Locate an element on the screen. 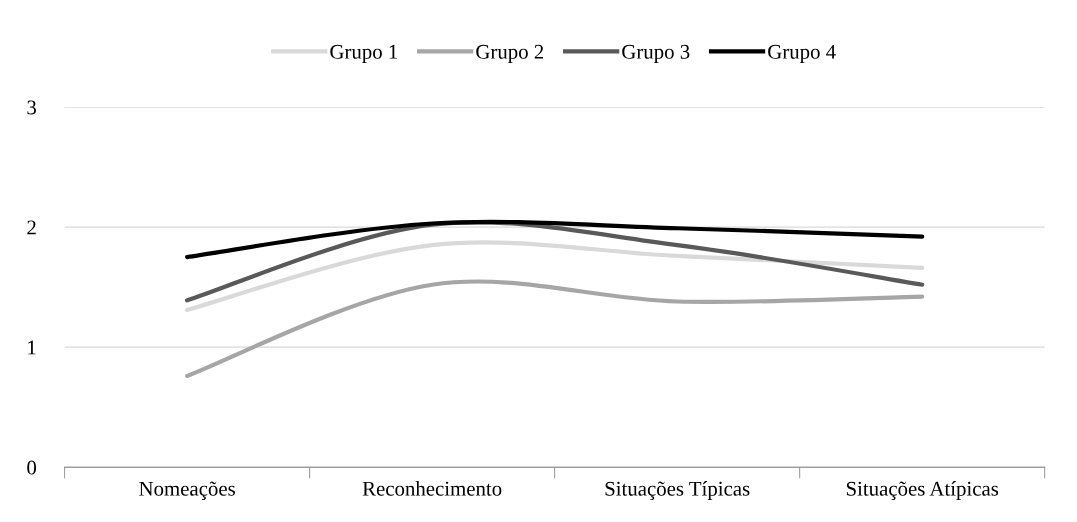 This screenshot has height=522, width=1077. legend-label: Grupo 2 is located at coordinates (510, 54).